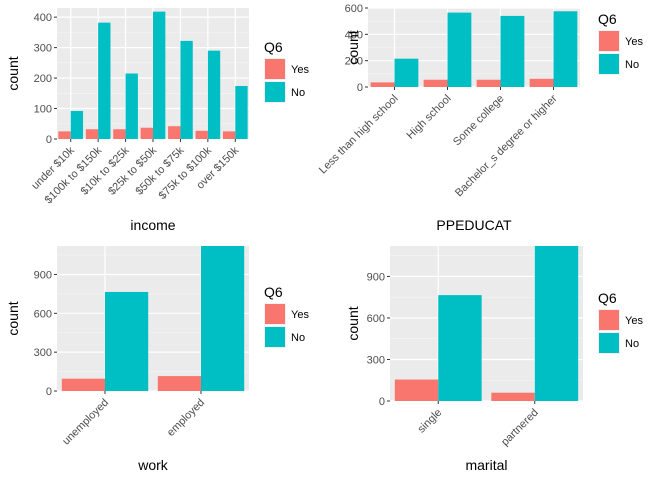 This screenshot has height=480, width=672. I want to click on x-axis-title: work, so click(153, 465).